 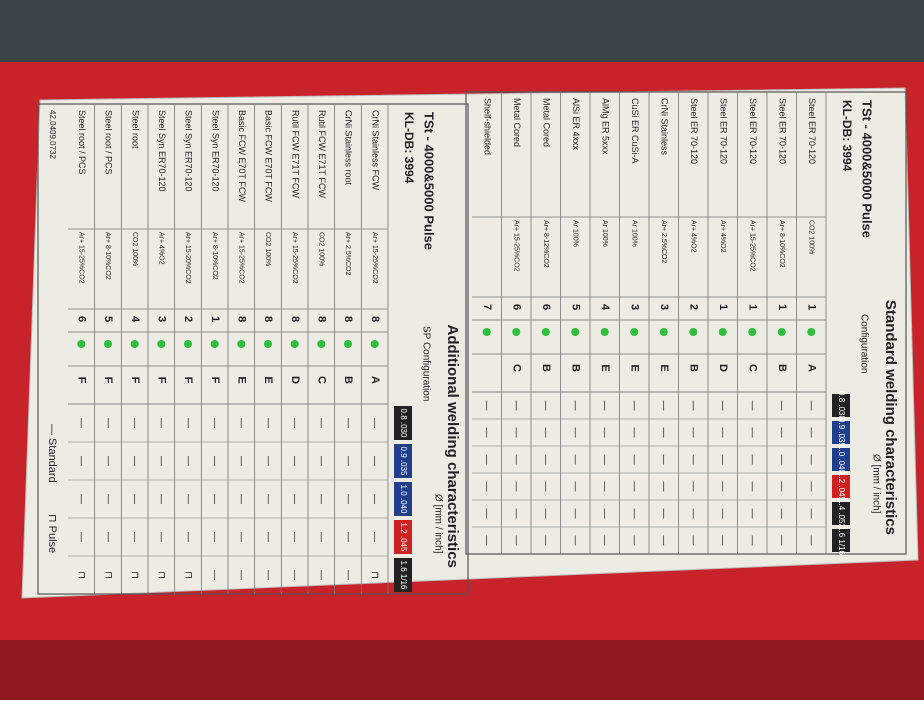 What do you see at coordinates (403, 499) in the screenshot?
I see `diameter-label: 1.0 .040` at bounding box center [403, 499].